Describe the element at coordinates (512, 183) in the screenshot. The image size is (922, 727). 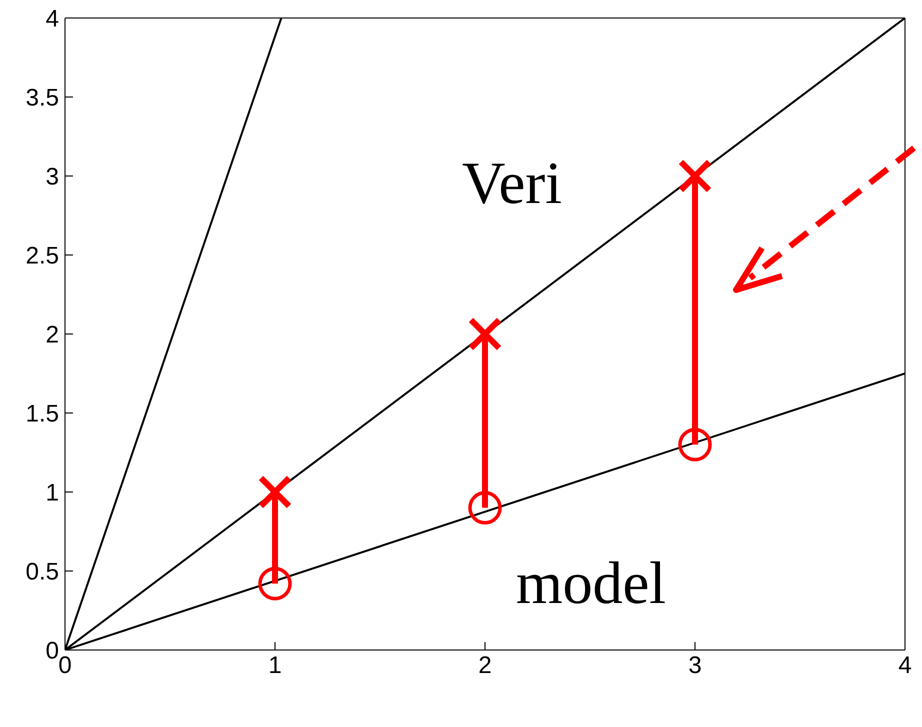
I see `annotation: Veri` at that location.